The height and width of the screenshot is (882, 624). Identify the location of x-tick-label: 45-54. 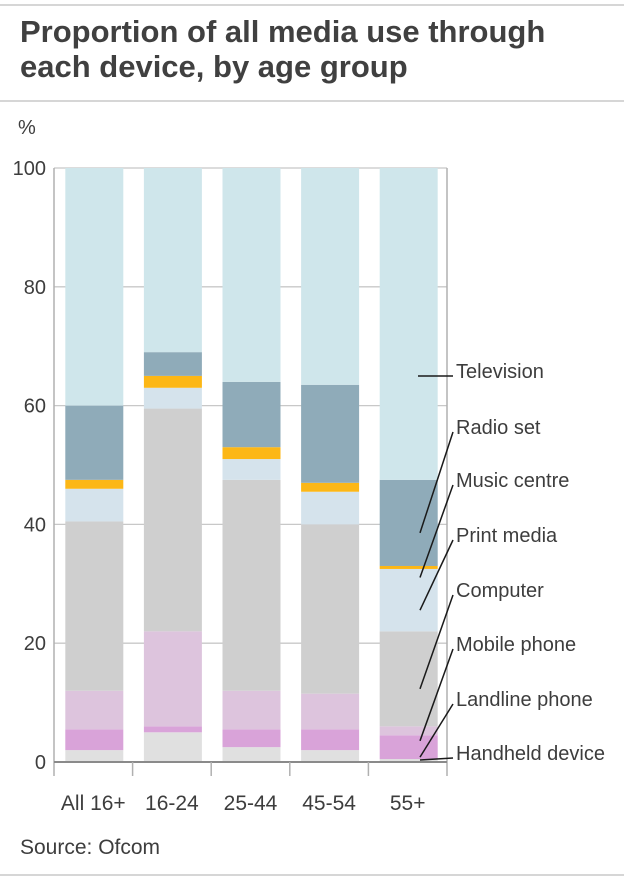
(329, 803).